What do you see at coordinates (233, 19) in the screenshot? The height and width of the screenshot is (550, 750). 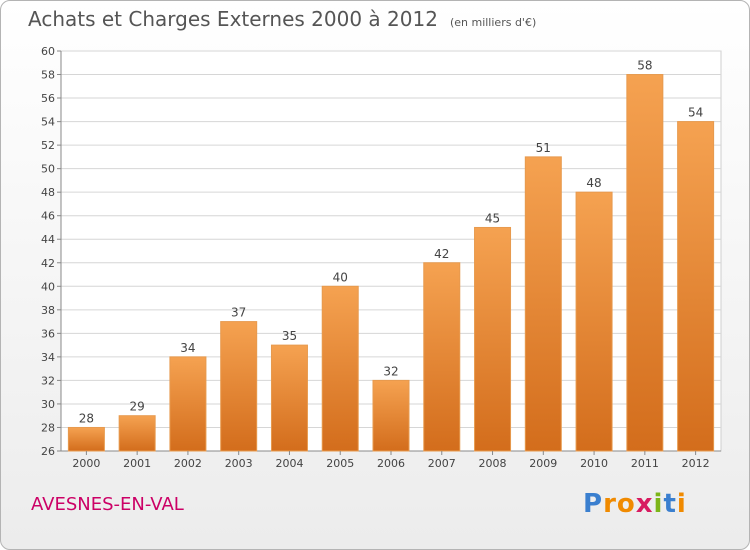 I see `chart-title-text: Achats et Charges Externes 2000 à 2012` at bounding box center [233, 19].